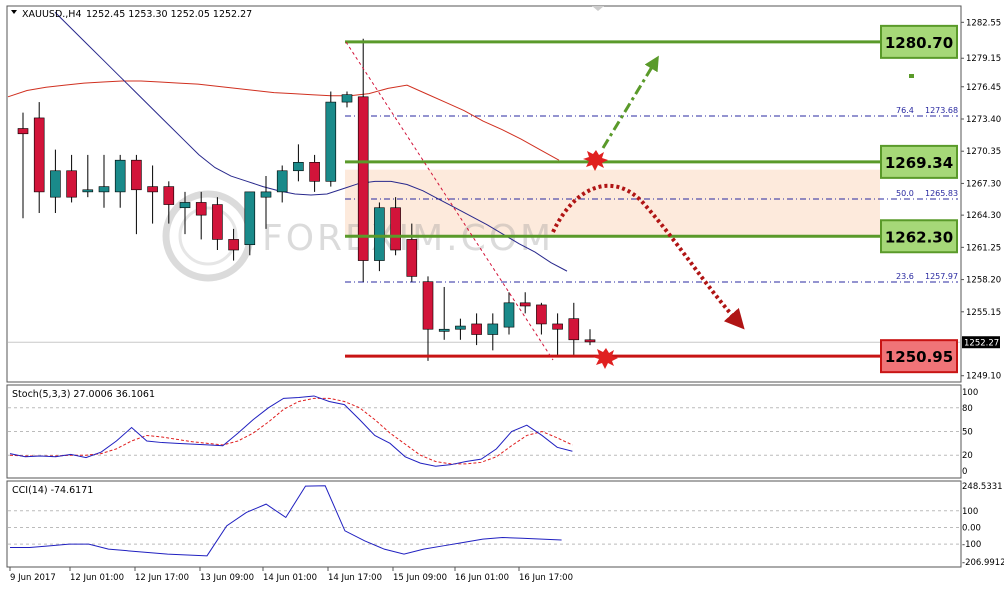  What do you see at coordinates (648, 256) in the screenshot?
I see `bearish-arrow` at bounding box center [648, 256].